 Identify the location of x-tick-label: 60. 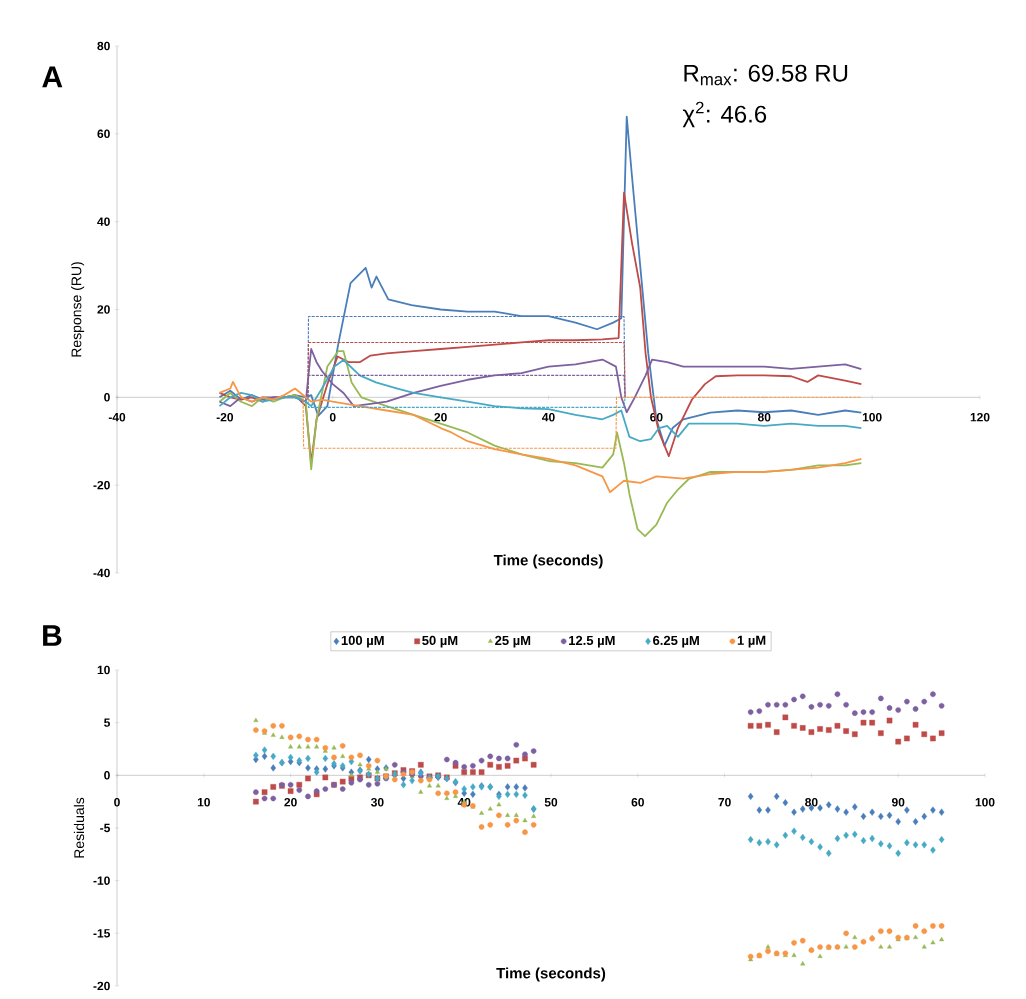
(637, 802).